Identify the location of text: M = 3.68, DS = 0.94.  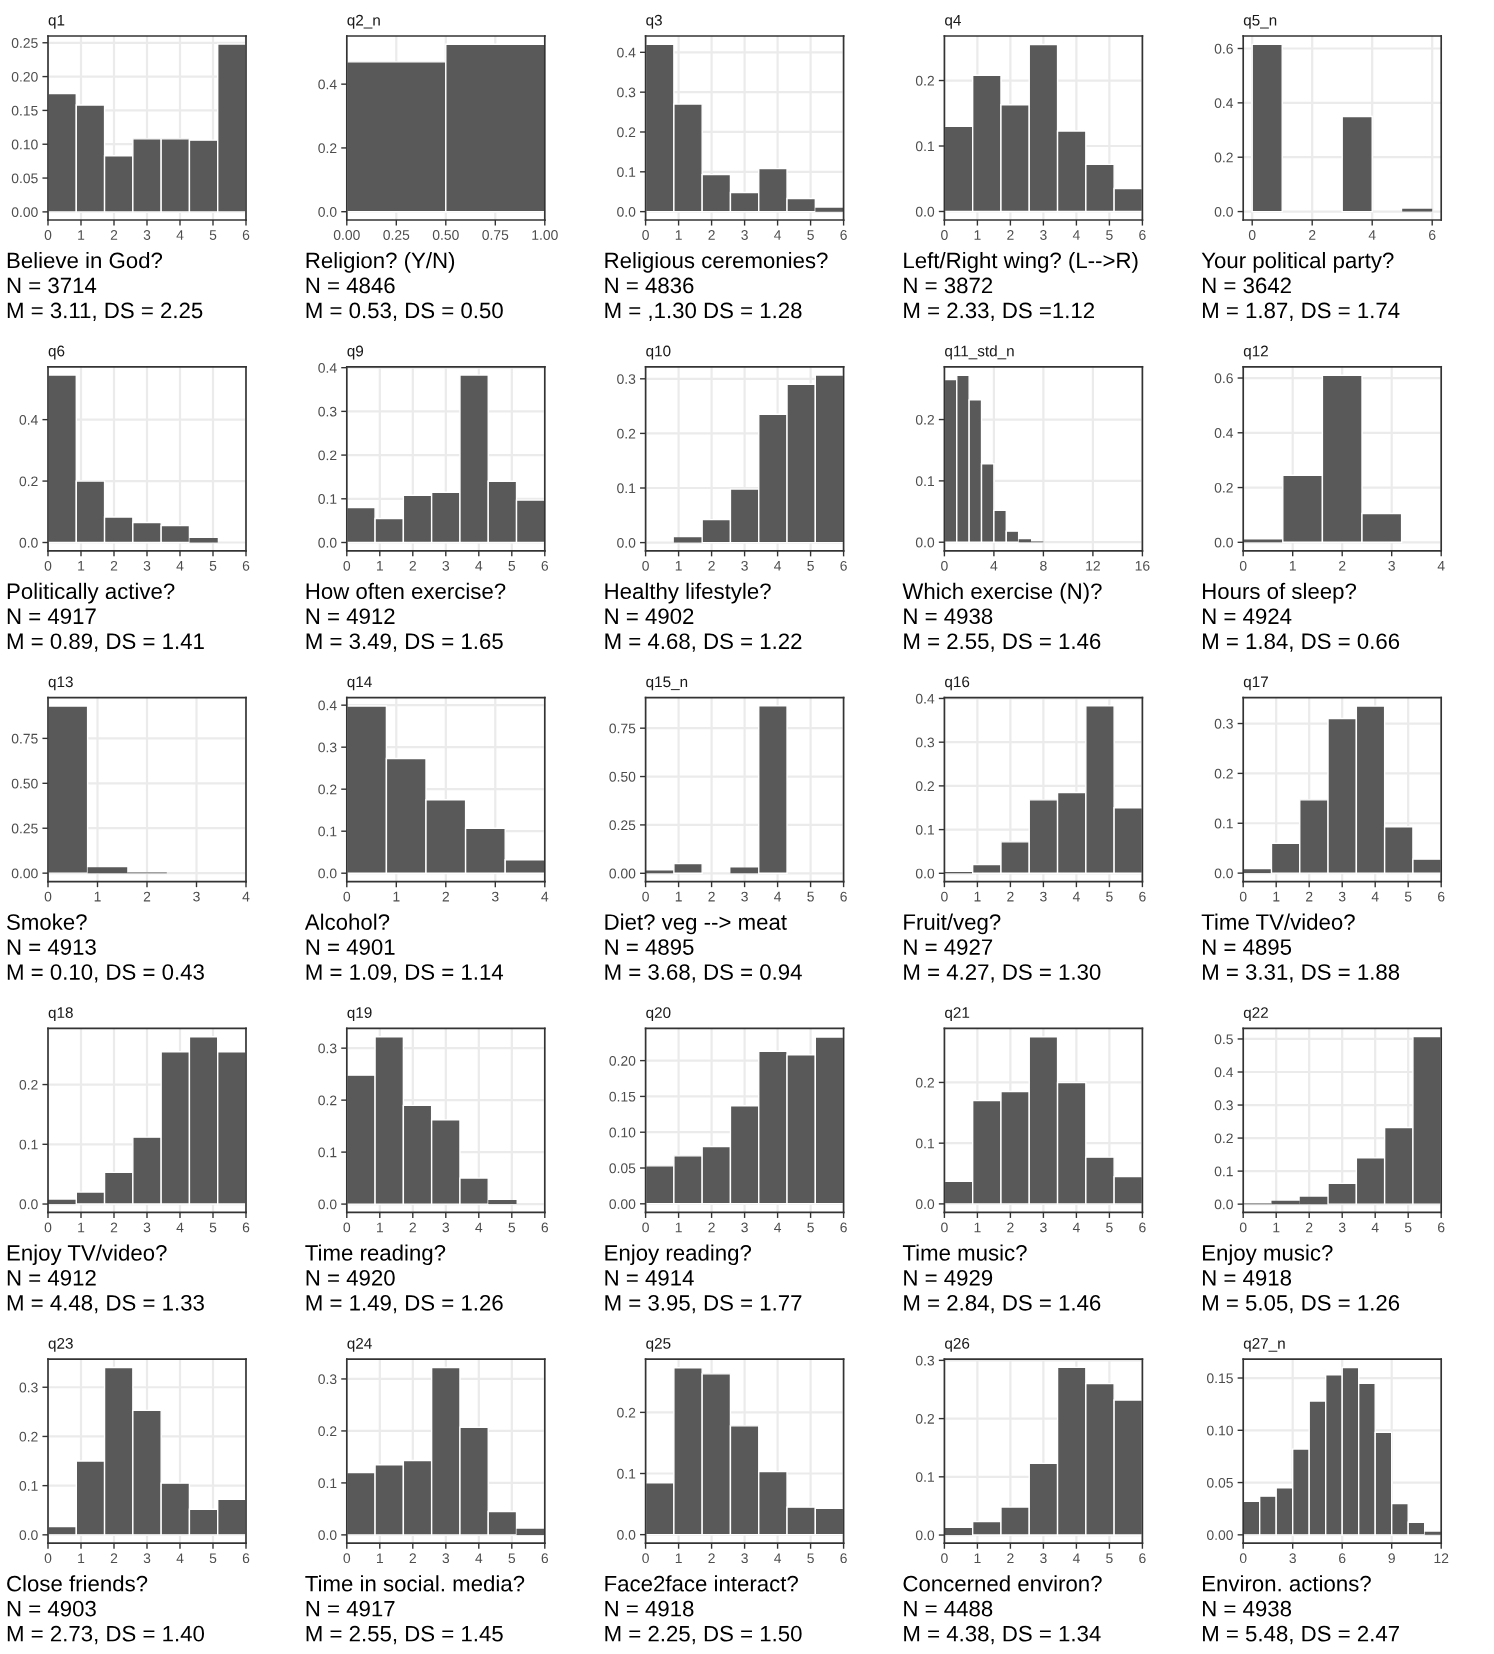
(703, 973).